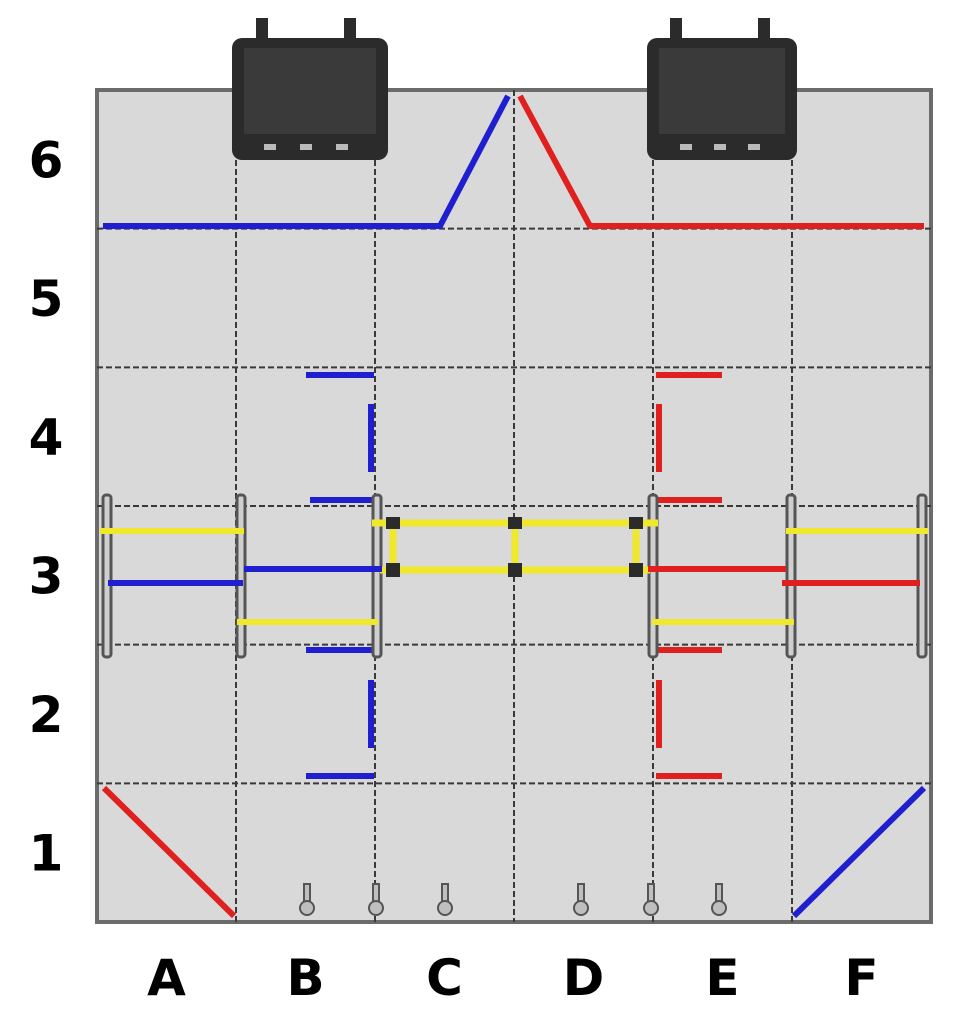 The height and width of the screenshot is (1018, 973). Describe the element at coordinates (720, 161) in the screenshot. I see `red-top-line` at that location.